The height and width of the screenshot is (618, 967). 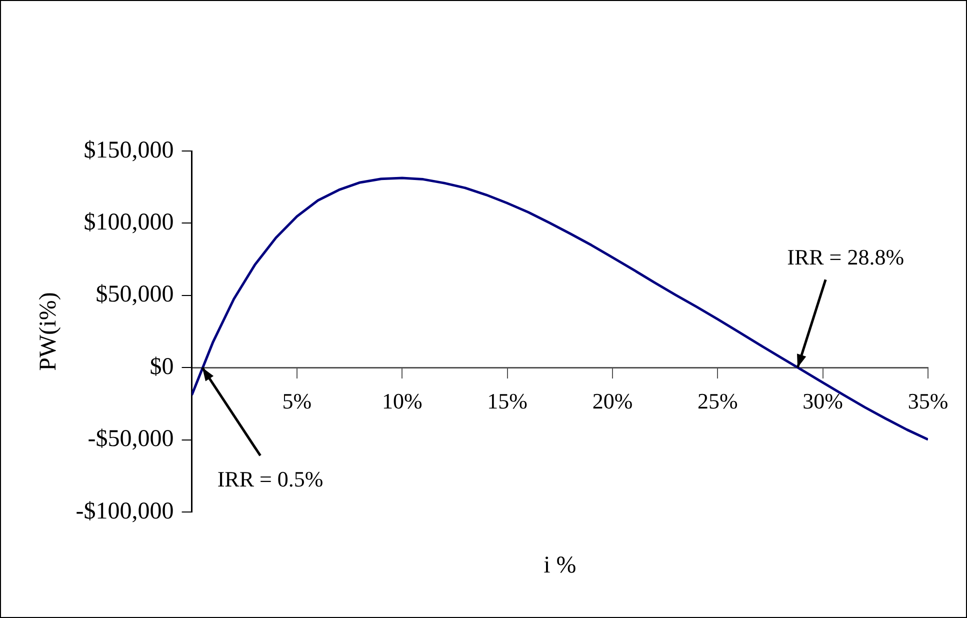 What do you see at coordinates (135, 295) in the screenshot?
I see `y-tick-label: $50,000` at bounding box center [135, 295].